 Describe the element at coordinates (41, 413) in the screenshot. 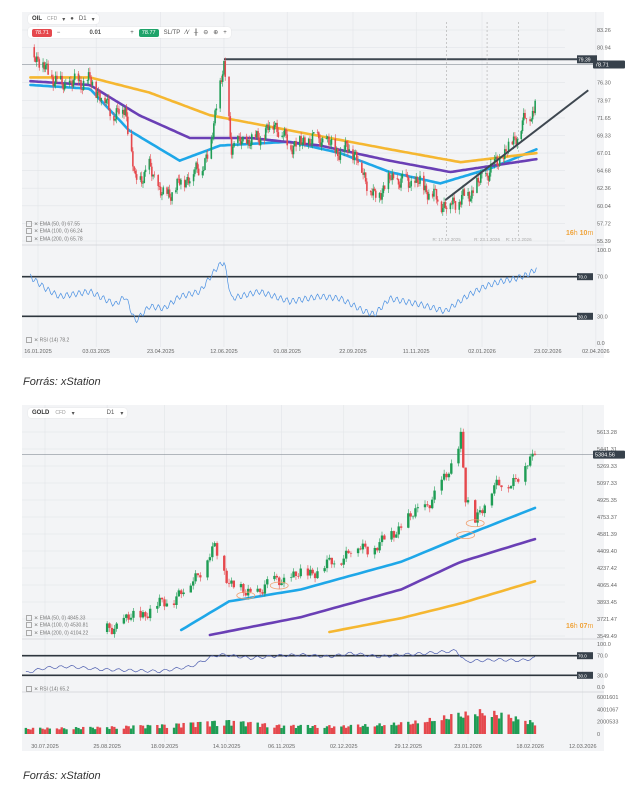

I see `symbol-name: GOLD` at that location.